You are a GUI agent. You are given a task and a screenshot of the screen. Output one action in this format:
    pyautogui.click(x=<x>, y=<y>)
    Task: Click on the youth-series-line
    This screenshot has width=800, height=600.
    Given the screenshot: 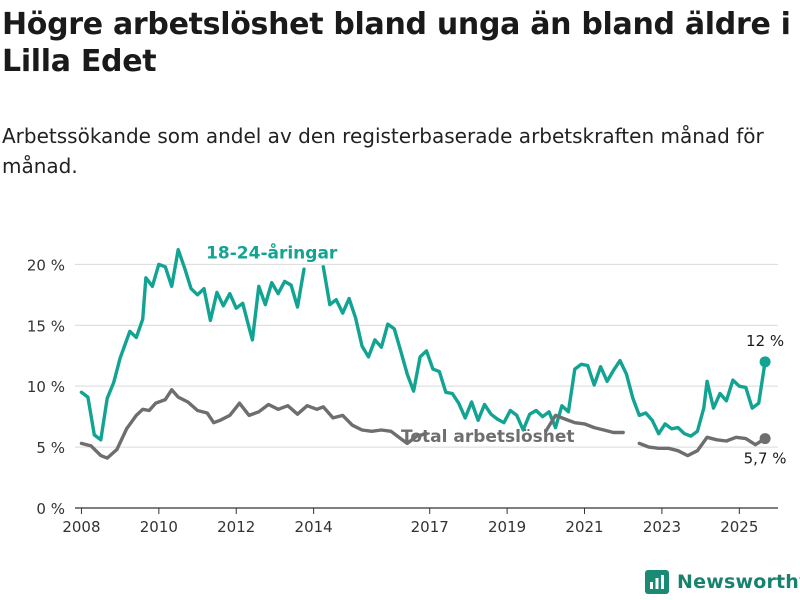 What is the action you would take?
    pyautogui.click(x=192, y=345)
    